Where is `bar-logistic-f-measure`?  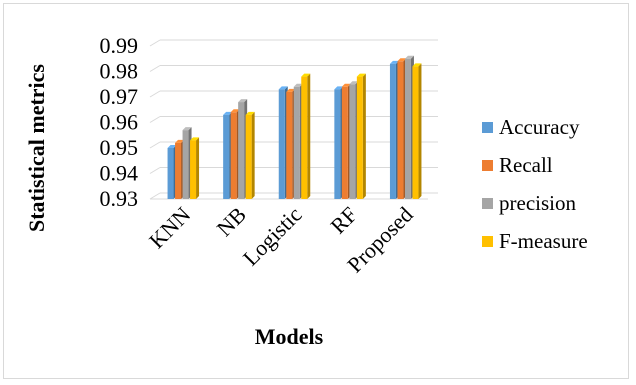 bar-logistic-f-measure is located at coordinates (306, 136).